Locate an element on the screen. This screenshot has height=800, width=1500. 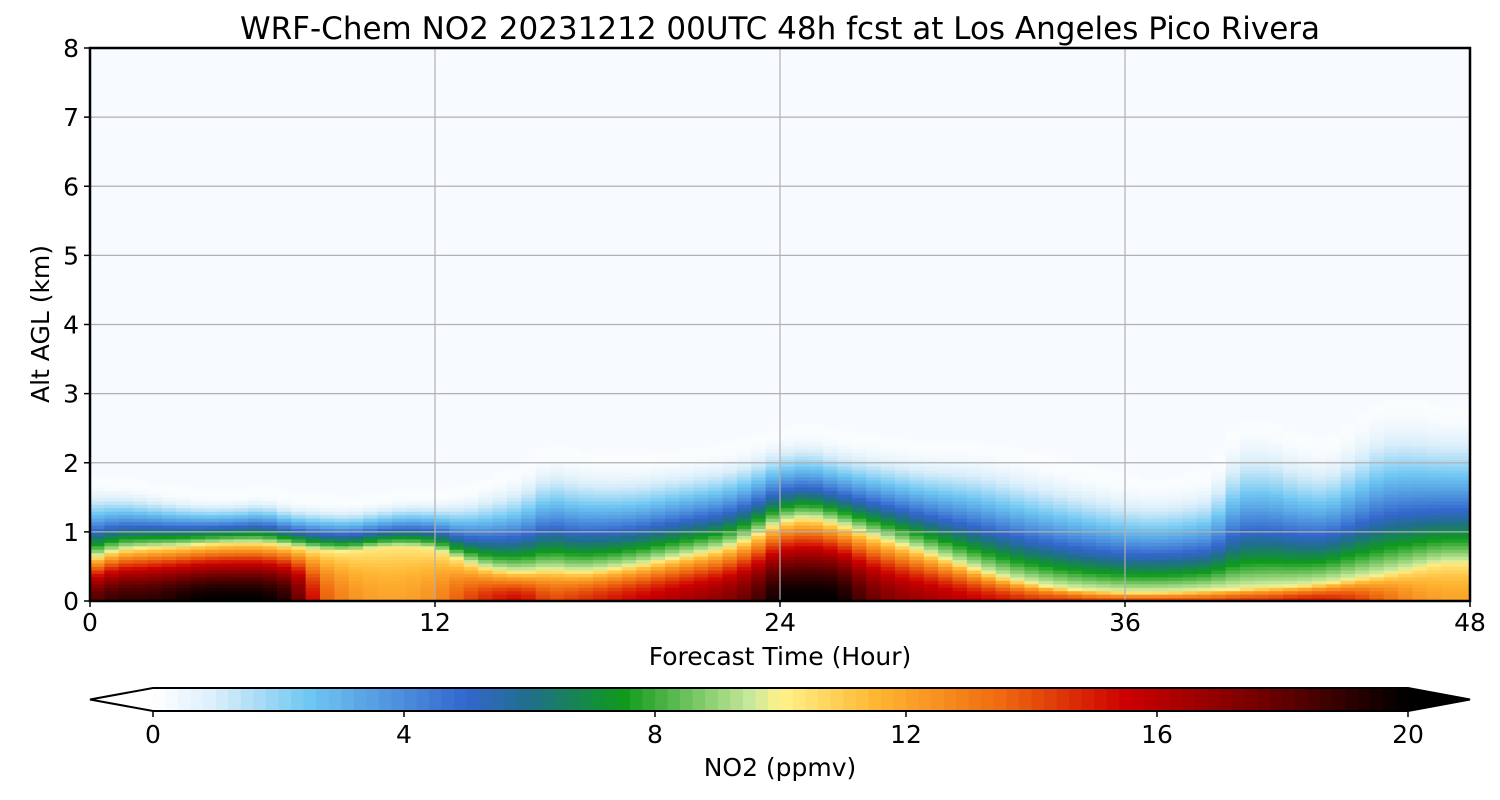
x-axis-ticks: 0 12 24 36 48 is located at coordinates (784, 619).